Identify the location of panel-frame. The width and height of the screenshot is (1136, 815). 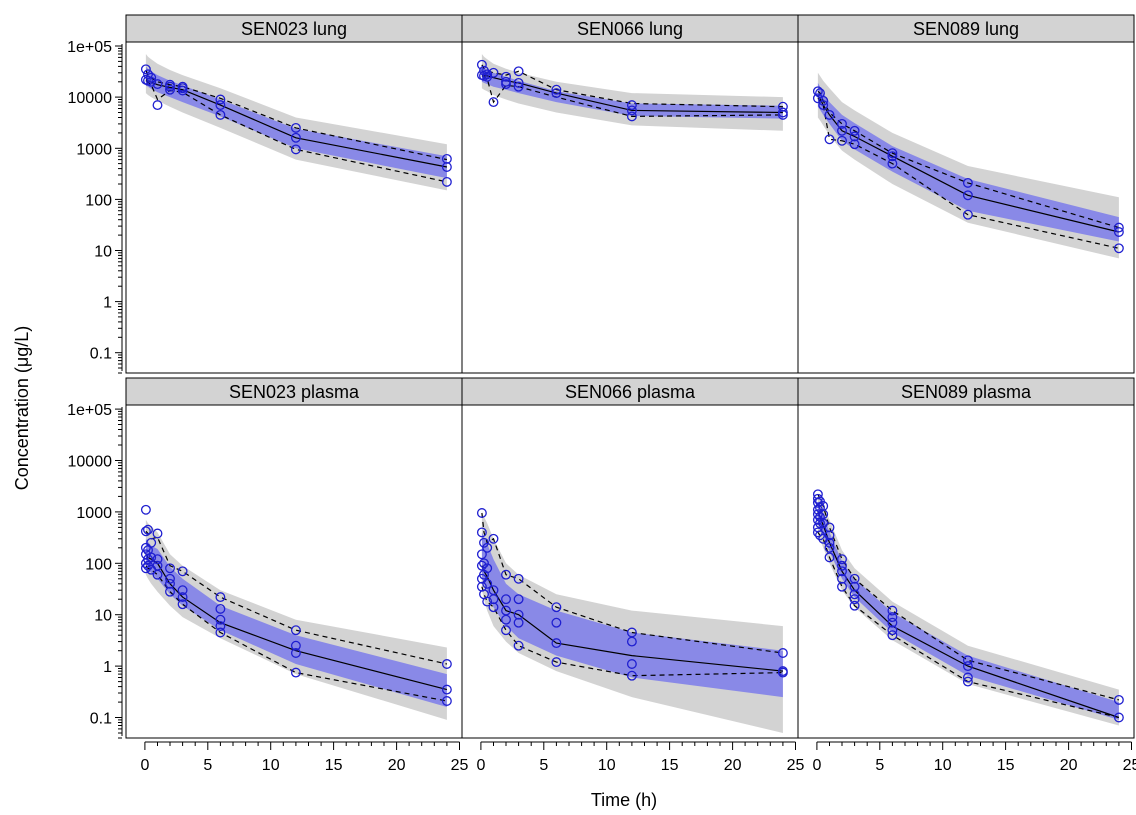
(966, 207).